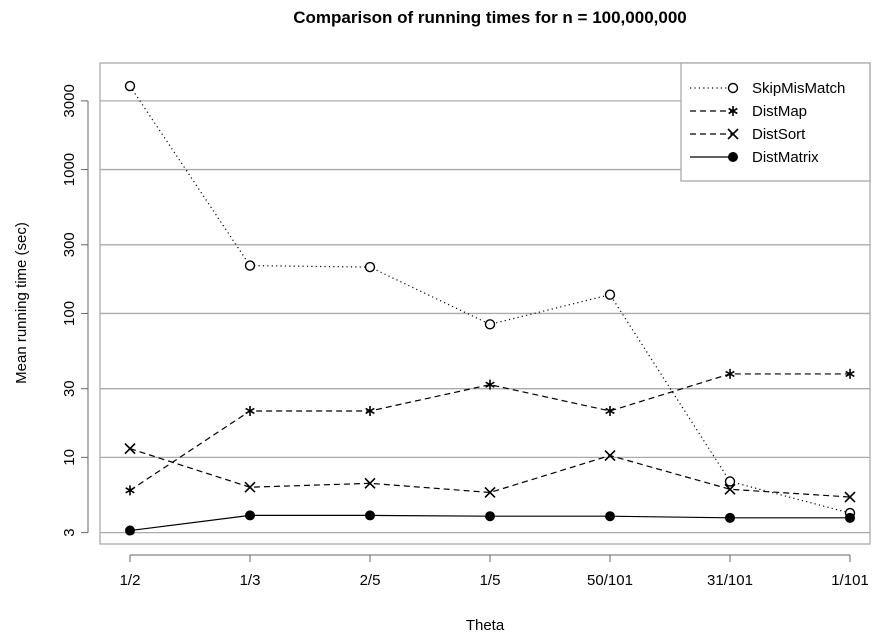 The width and height of the screenshot is (875, 637). What do you see at coordinates (69, 169) in the screenshot?
I see `y-tick-label-5: 1000` at bounding box center [69, 169].